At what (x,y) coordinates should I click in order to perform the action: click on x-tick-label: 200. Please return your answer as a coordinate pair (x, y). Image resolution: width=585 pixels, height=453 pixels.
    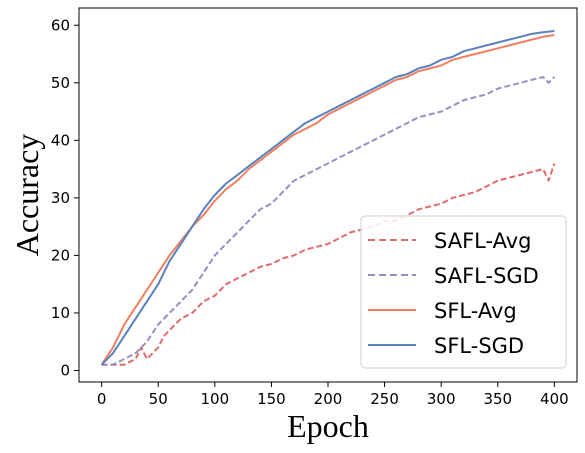
    Looking at the image, I should click on (328, 399).